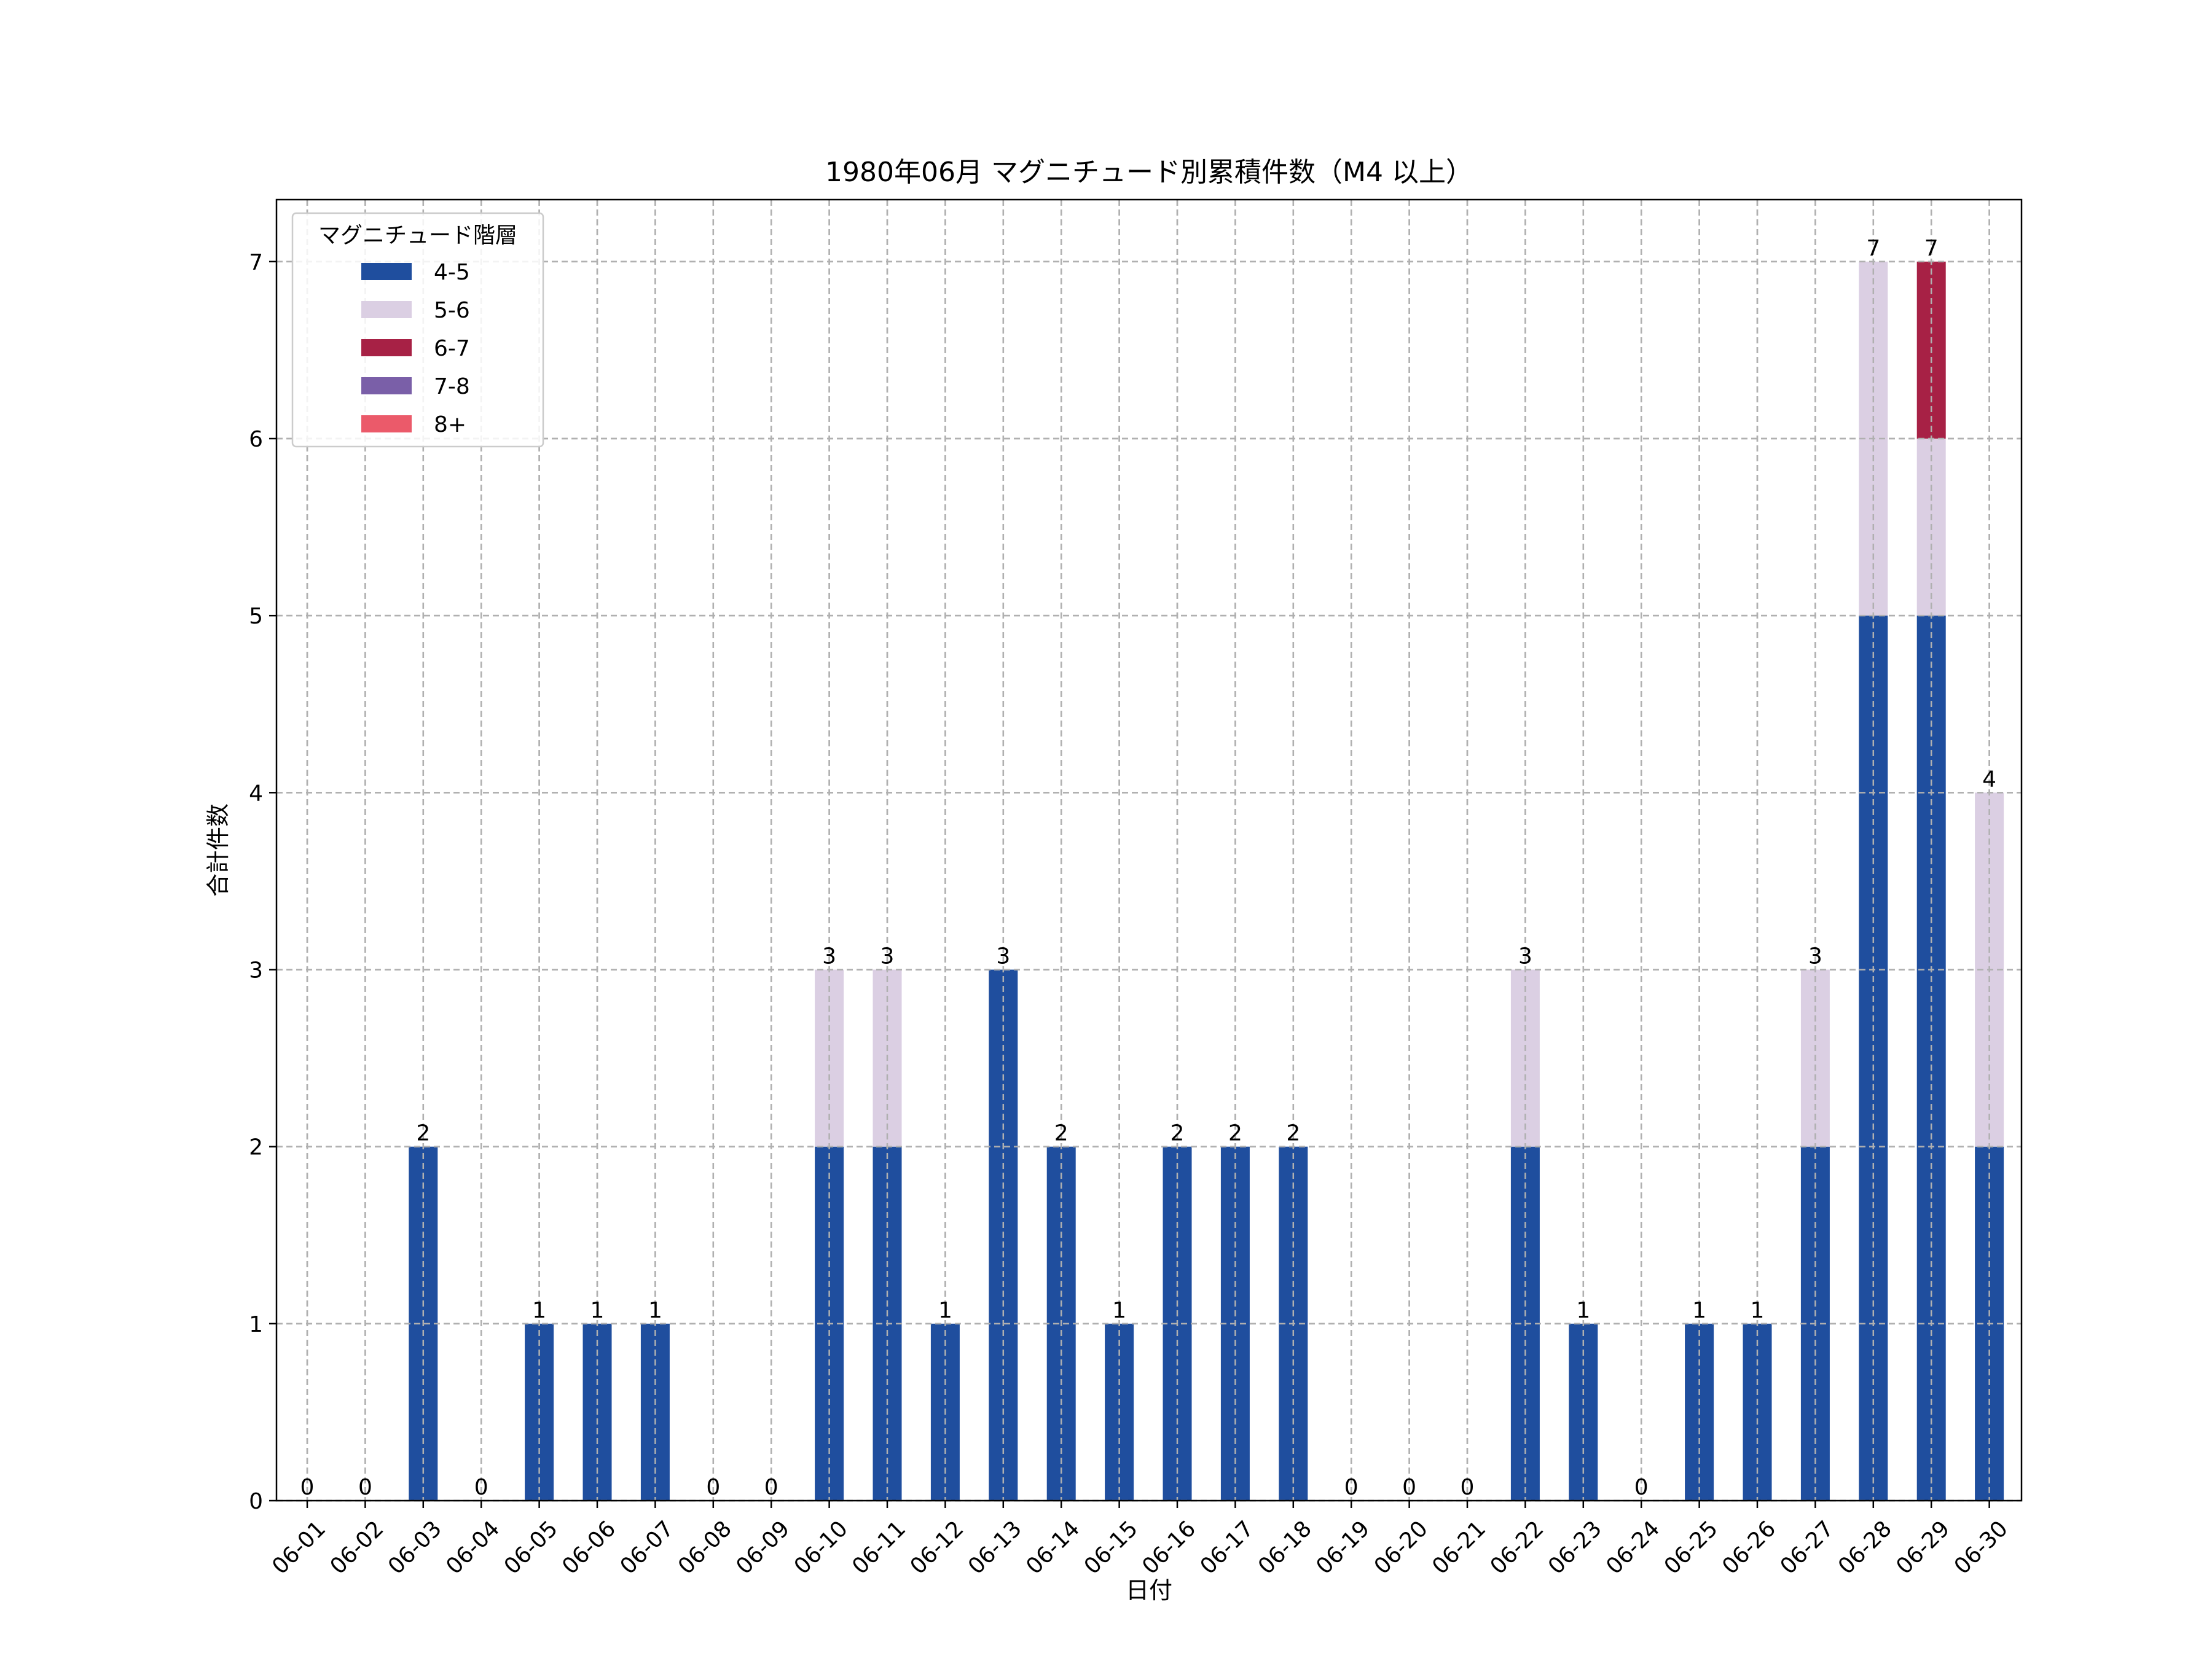  Describe the element at coordinates (415, 348) in the screenshot. I see `legend-items: 4-5 5-6 6-7 7-8 8+` at that location.